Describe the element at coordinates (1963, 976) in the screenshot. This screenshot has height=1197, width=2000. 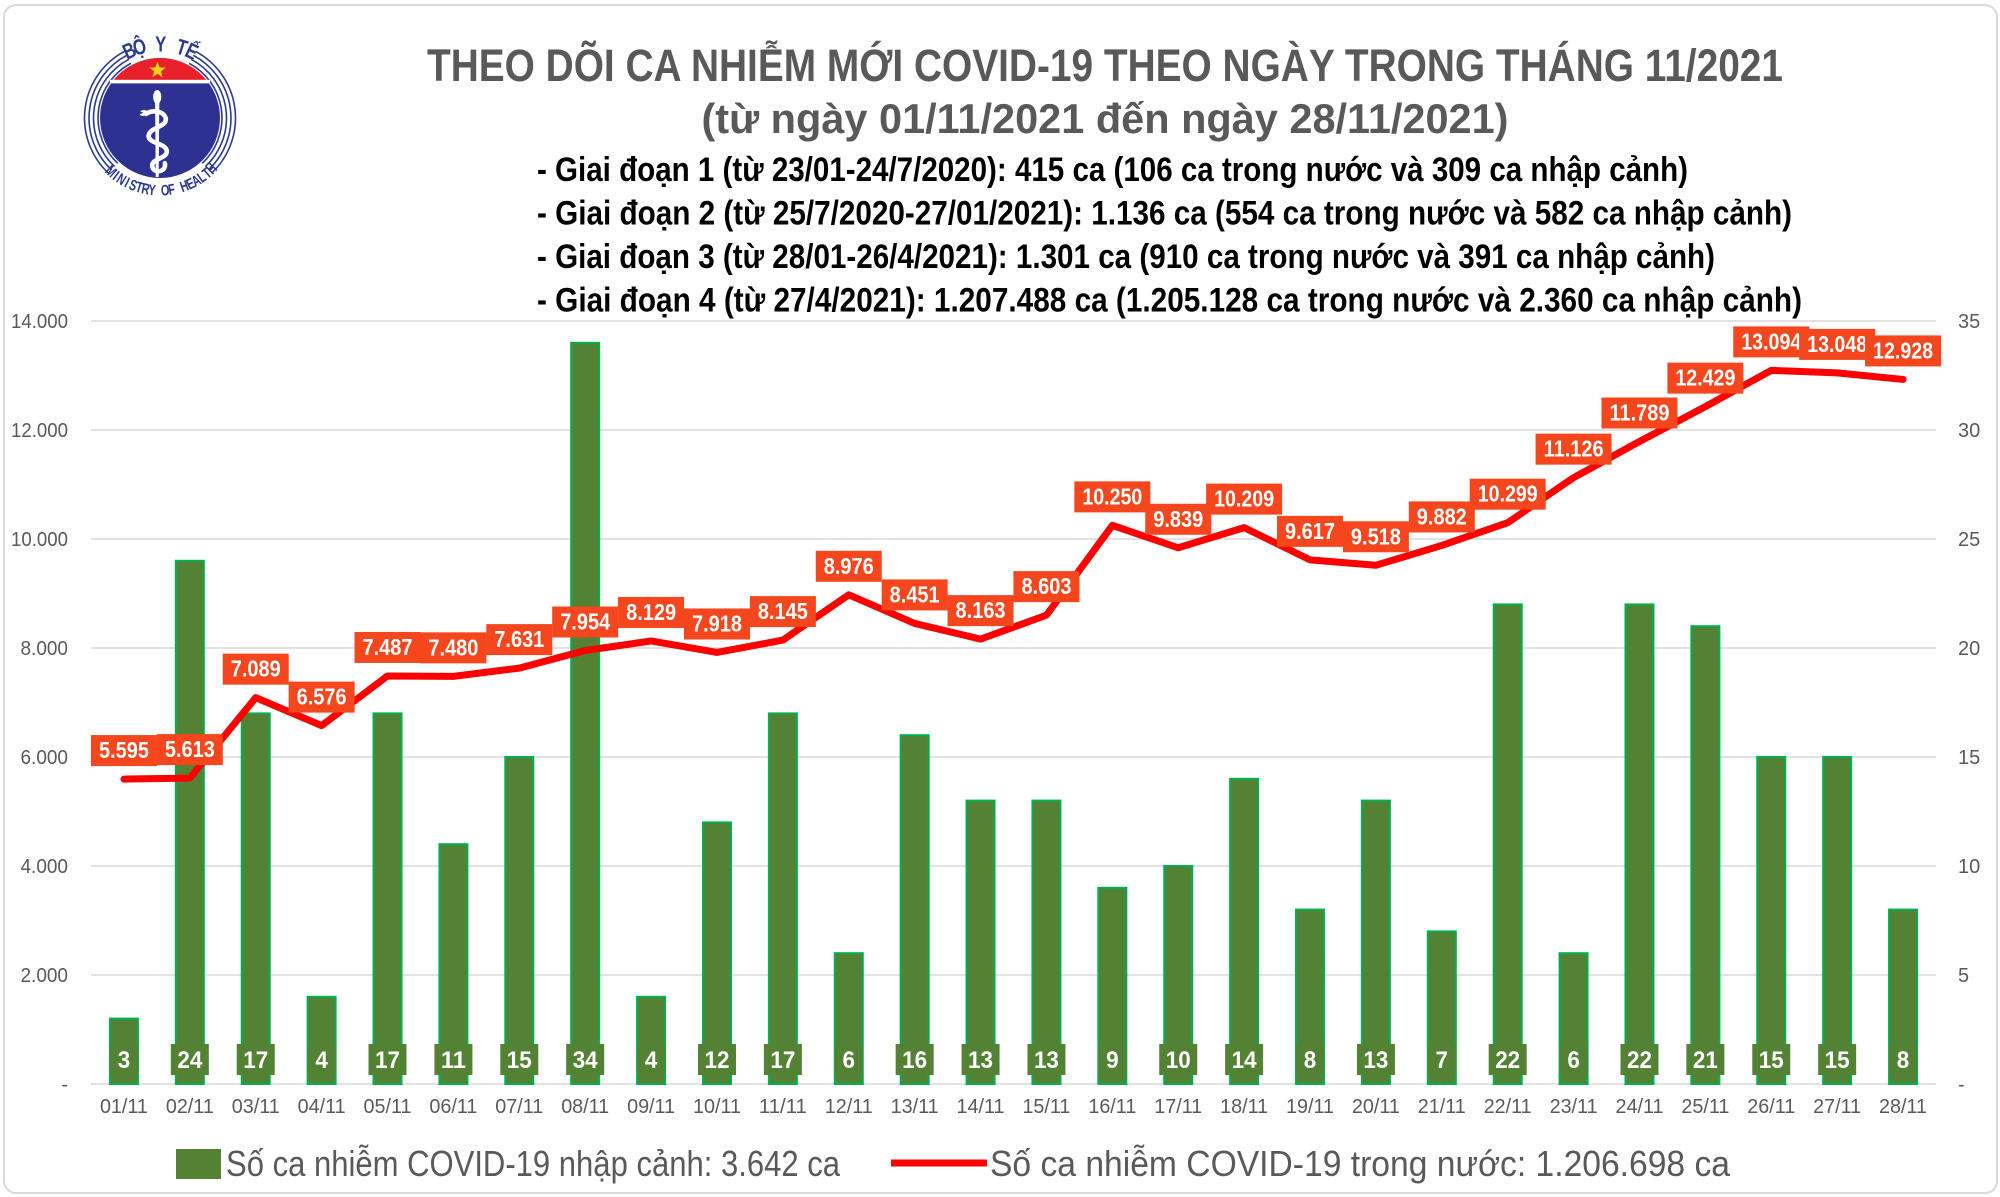
I see `right-axis-tick: 5` at that location.